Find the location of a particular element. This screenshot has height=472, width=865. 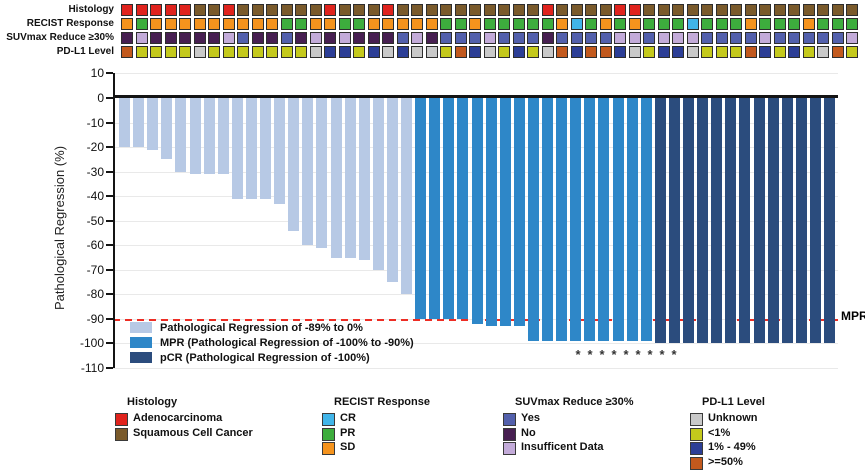

y-tick-label: -60 is located at coordinates (95, 245).